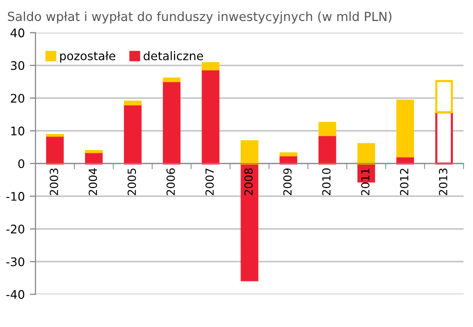 This screenshot has width=473, height=327. What do you see at coordinates (170, 182) in the screenshot?
I see `x-tick-label: 2006` at bounding box center [170, 182].